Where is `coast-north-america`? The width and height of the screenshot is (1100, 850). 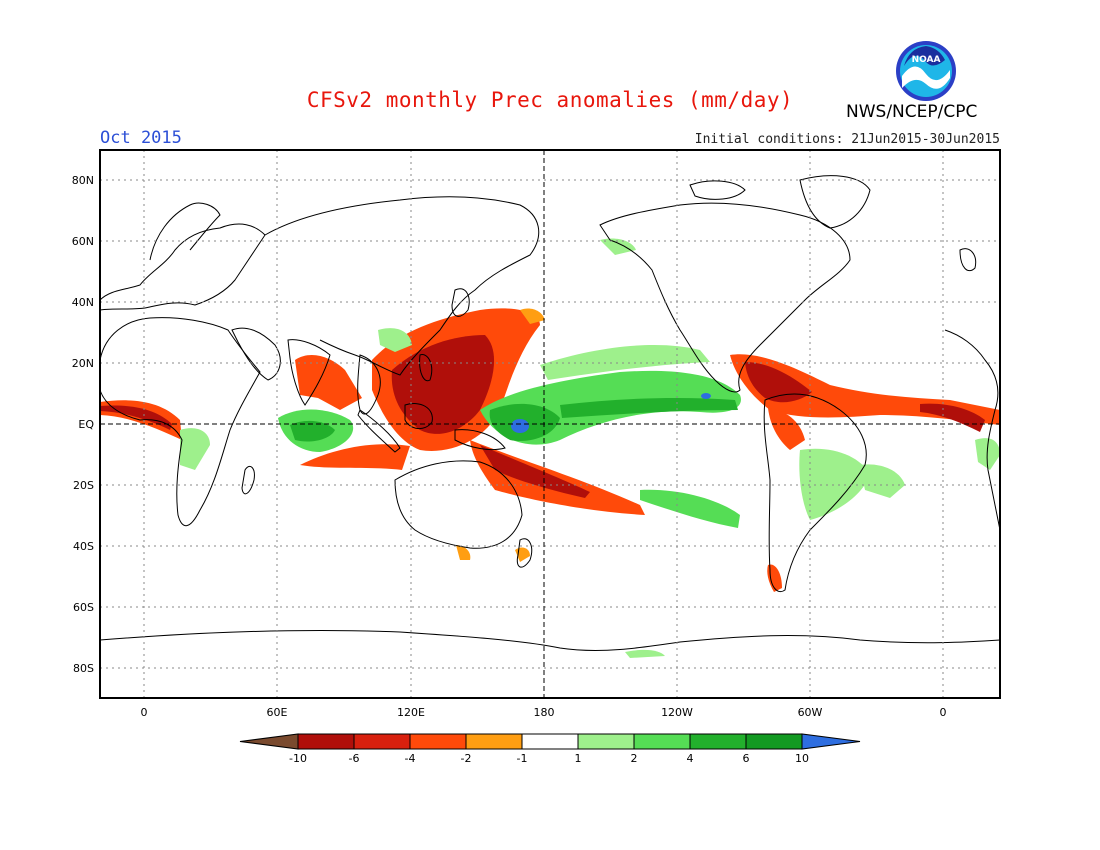 coast-north-america is located at coordinates (725, 297).